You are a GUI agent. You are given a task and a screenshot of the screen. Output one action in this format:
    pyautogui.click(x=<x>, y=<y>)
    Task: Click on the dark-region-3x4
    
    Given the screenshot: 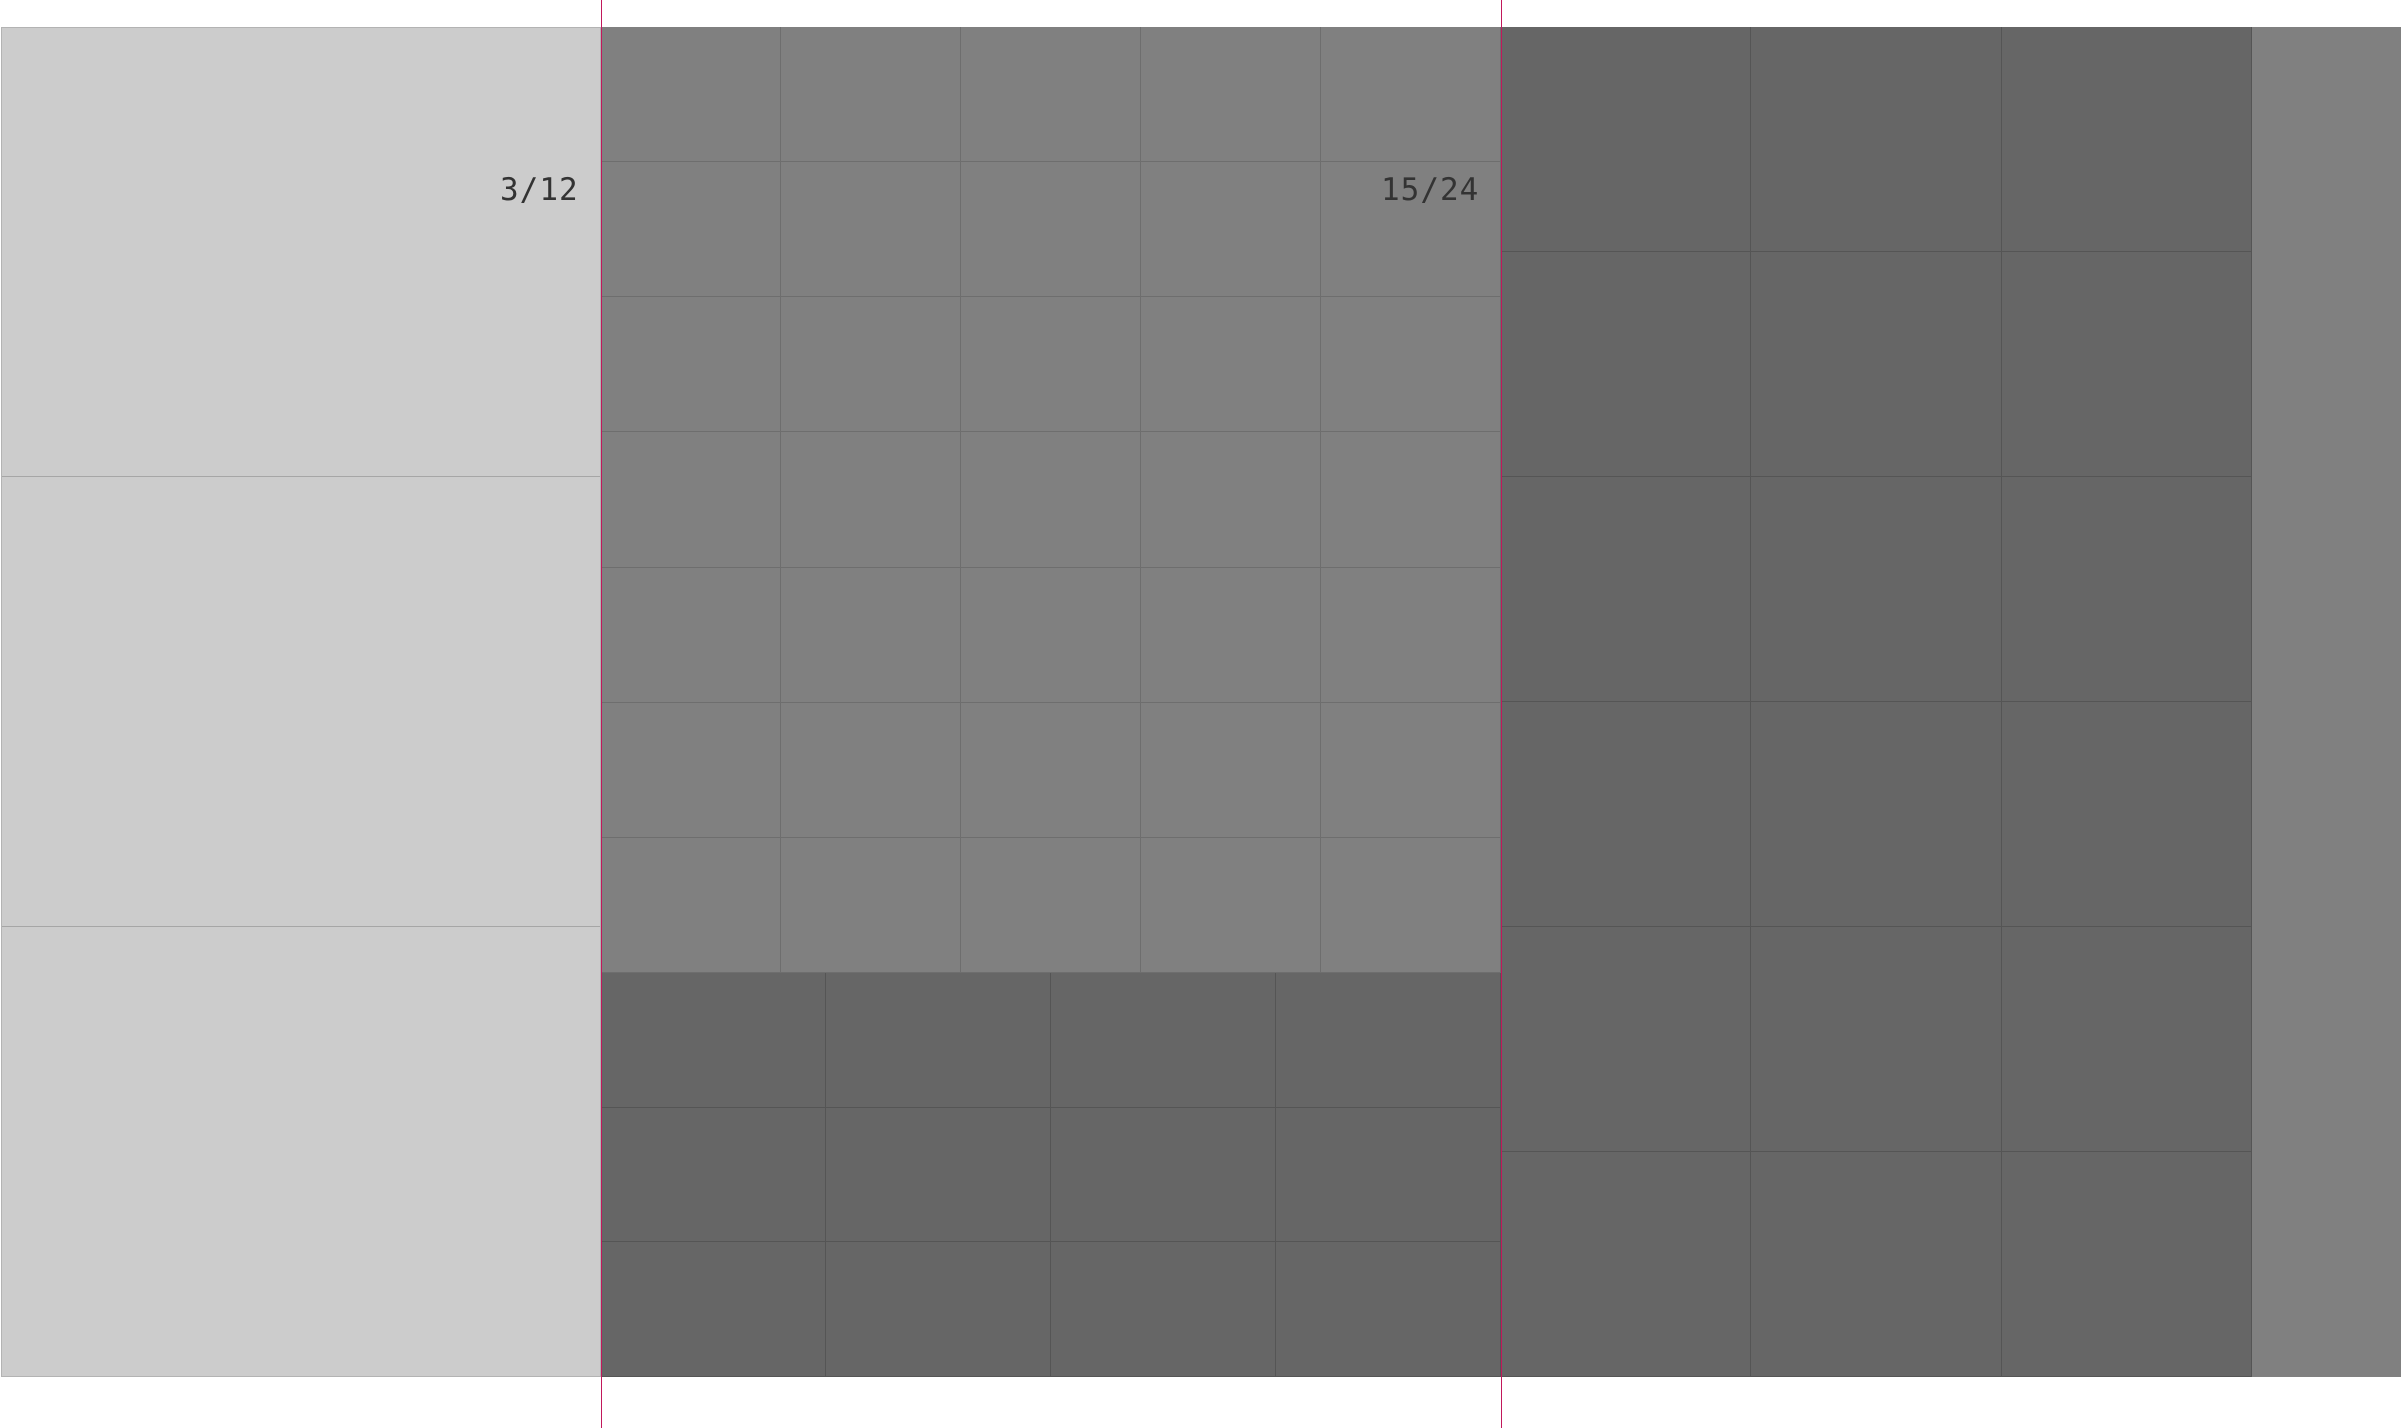 What is the action you would take?
    pyautogui.click(x=1051, y=1175)
    